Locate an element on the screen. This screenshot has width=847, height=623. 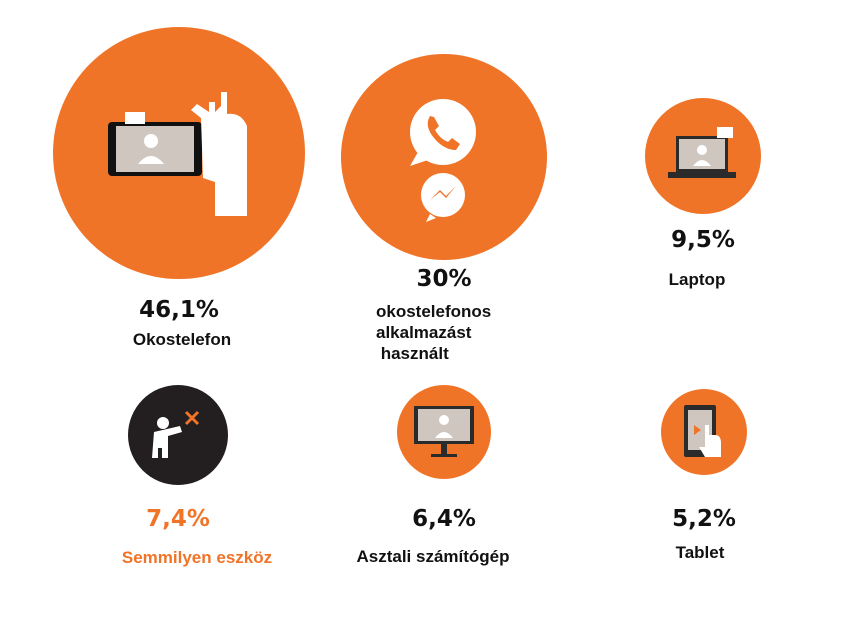
value-laptop: 9,5% is located at coordinates (703, 240).